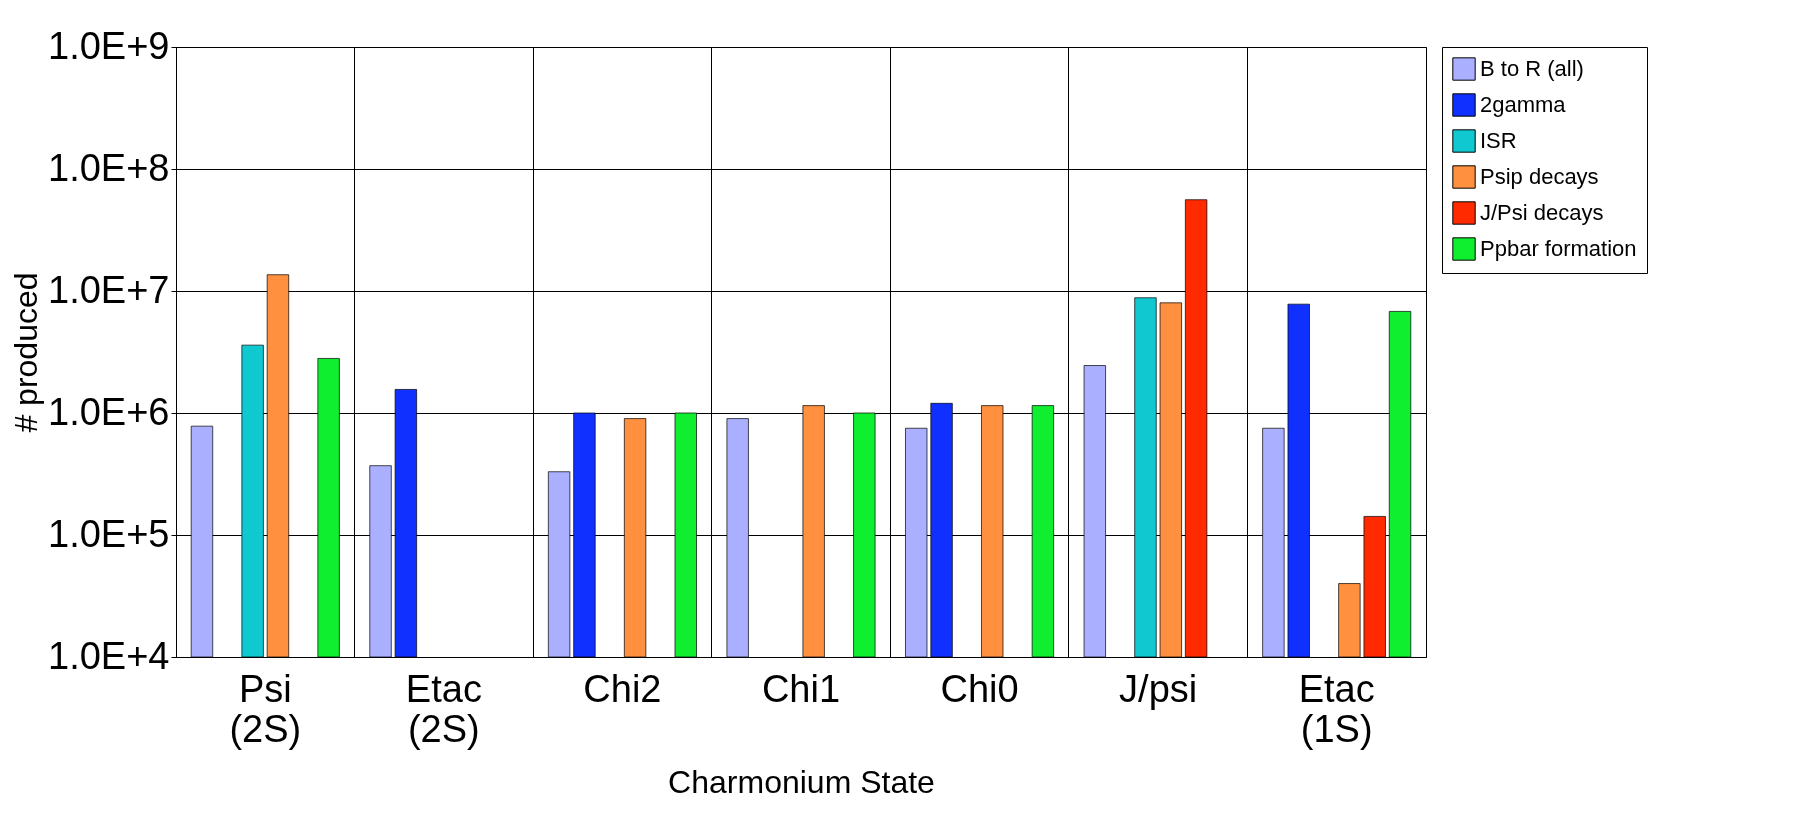 The image size is (1796, 823). What do you see at coordinates (109, 45) in the screenshot?
I see `y-tick-label: 1.0E+9` at bounding box center [109, 45].